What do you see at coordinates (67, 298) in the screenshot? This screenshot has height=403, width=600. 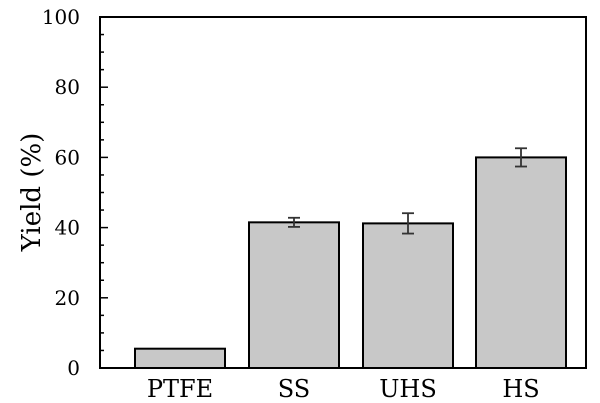 I see `y-tick-label: 20` at bounding box center [67, 298].